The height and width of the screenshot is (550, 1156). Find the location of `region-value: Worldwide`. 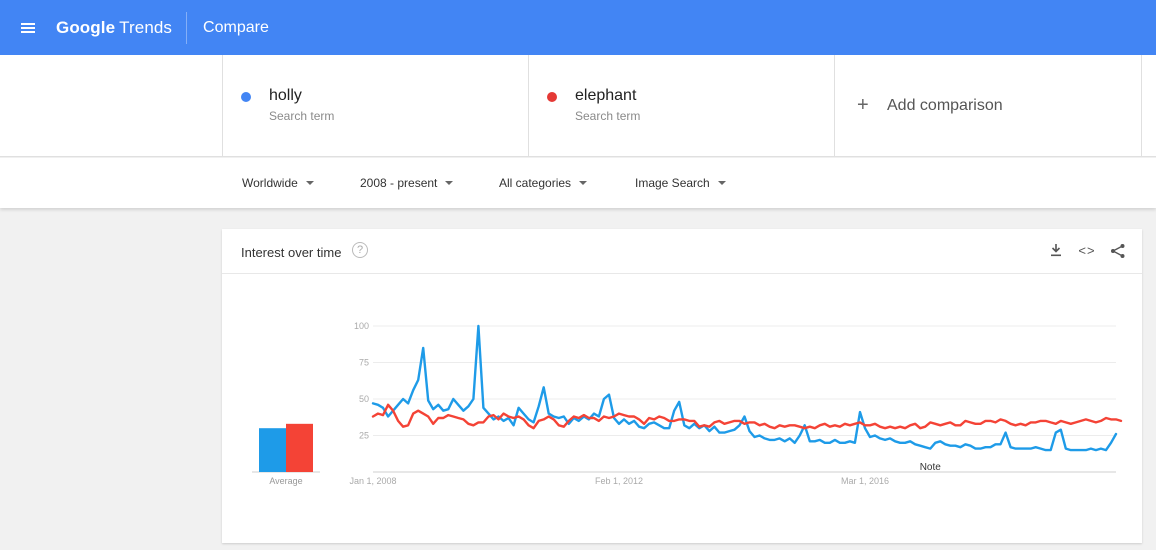

region-value: Worldwide is located at coordinates (270, 183).